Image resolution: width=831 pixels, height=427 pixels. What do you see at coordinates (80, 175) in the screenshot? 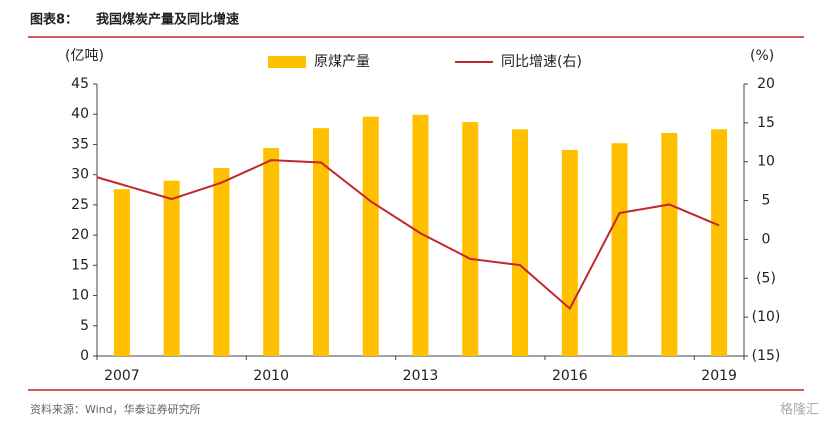
I see `y-tick-label: 30` at bounding box center [80, 175].